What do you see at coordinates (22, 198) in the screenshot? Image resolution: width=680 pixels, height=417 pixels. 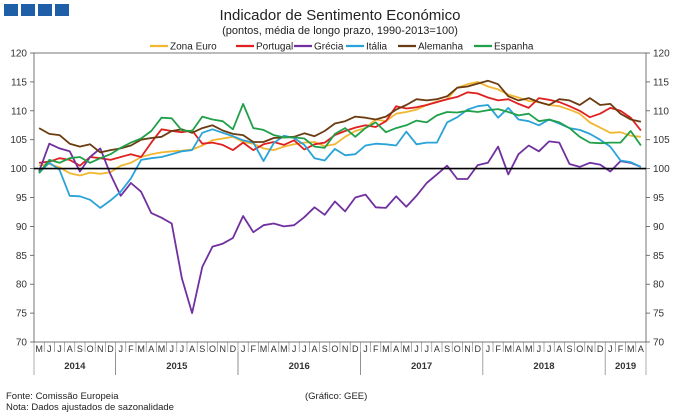 I see `y-tick-label-left: 95` at bounding box center [22, 198].